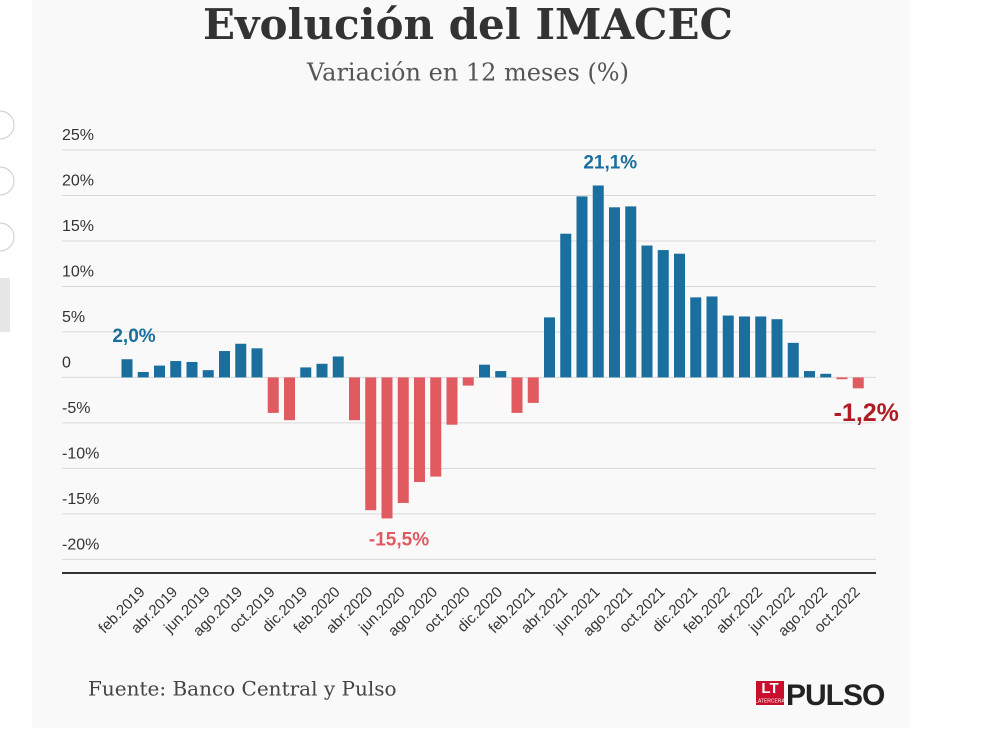 The image size is (984, 743). I want to click on logo-box, so click(770, 693).